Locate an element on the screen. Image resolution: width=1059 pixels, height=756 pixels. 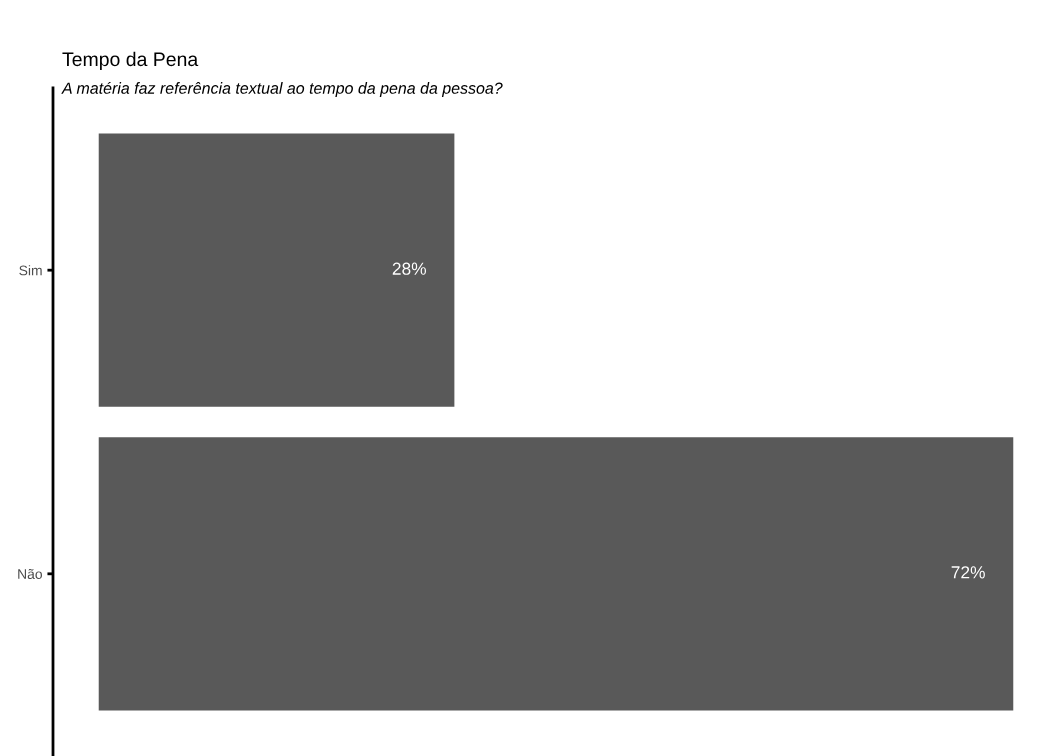
y-tick-label: Sim is located at coordinates (30, 270).